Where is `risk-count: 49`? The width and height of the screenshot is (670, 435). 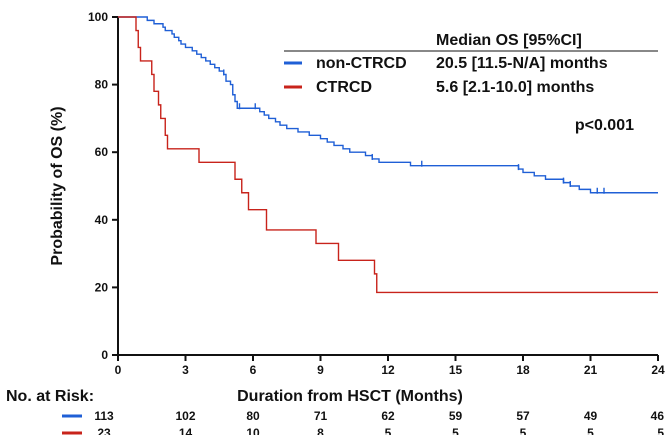
risk-count: 49 is located at coordinates (591, 416).